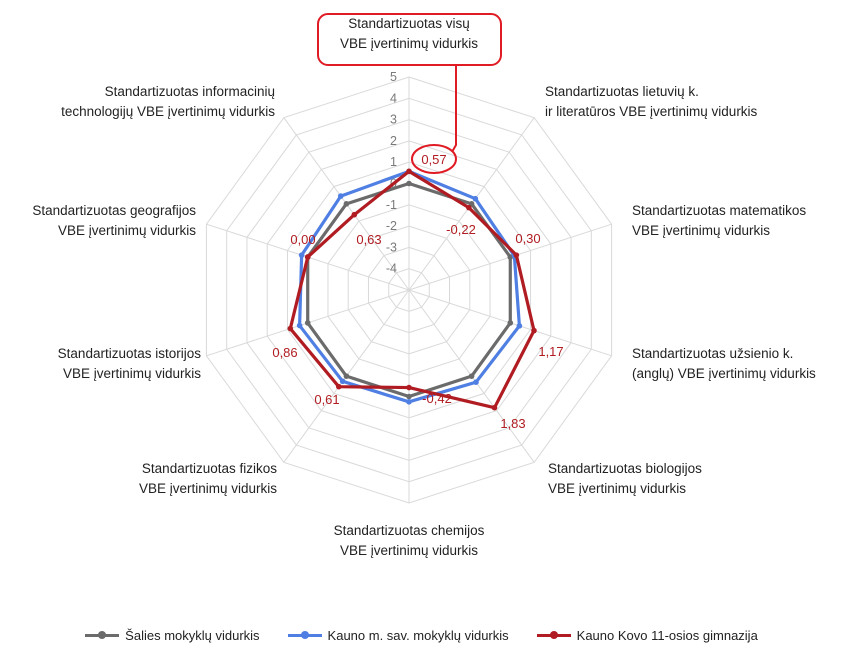 The width and height of the screenshot is (843, 656). I want to click on legend-label: Kauno m. sav. mokyklų vidurkis, so click(418, 635).